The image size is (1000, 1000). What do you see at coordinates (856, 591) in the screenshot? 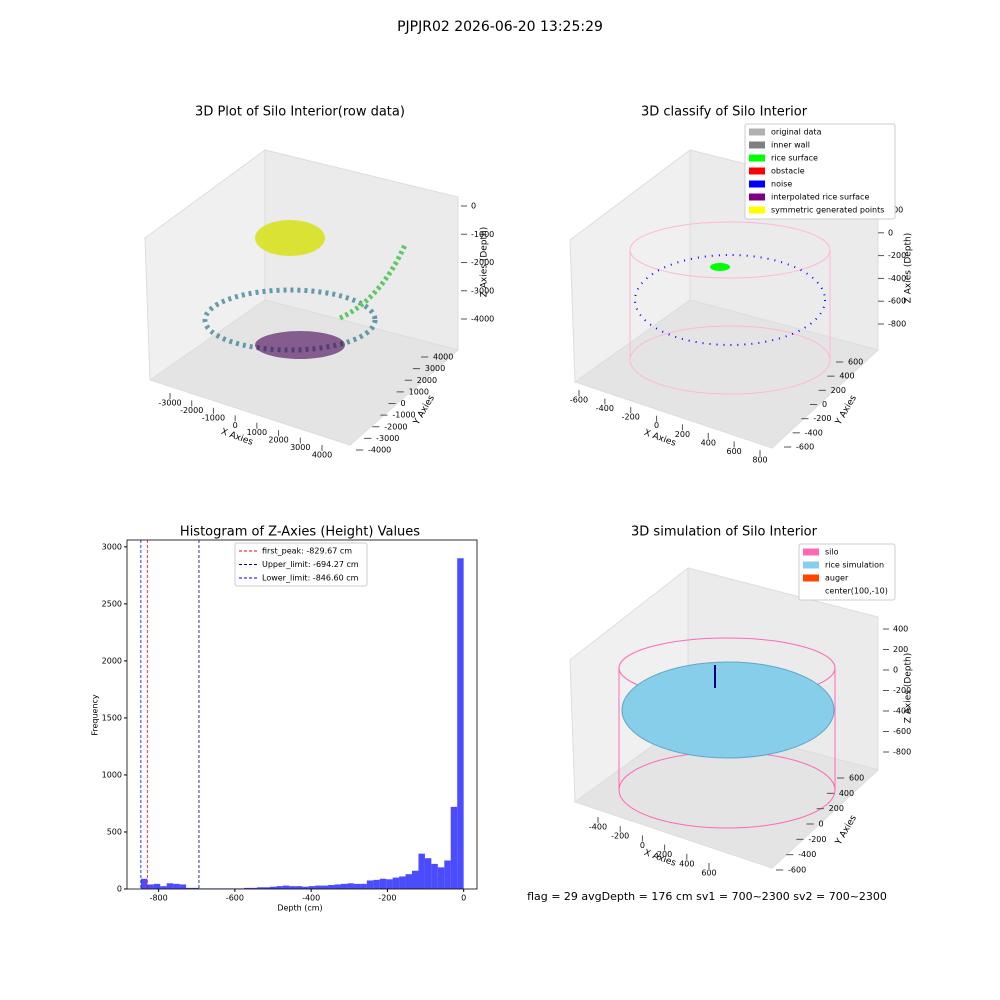
I see `legend-label: center(100,-10)` at bounding box center [856, 591].